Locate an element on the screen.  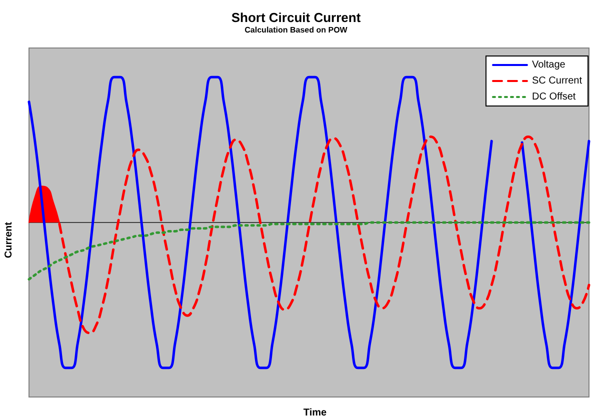
y-axis-title: Current is located at coordinates (9, 239).